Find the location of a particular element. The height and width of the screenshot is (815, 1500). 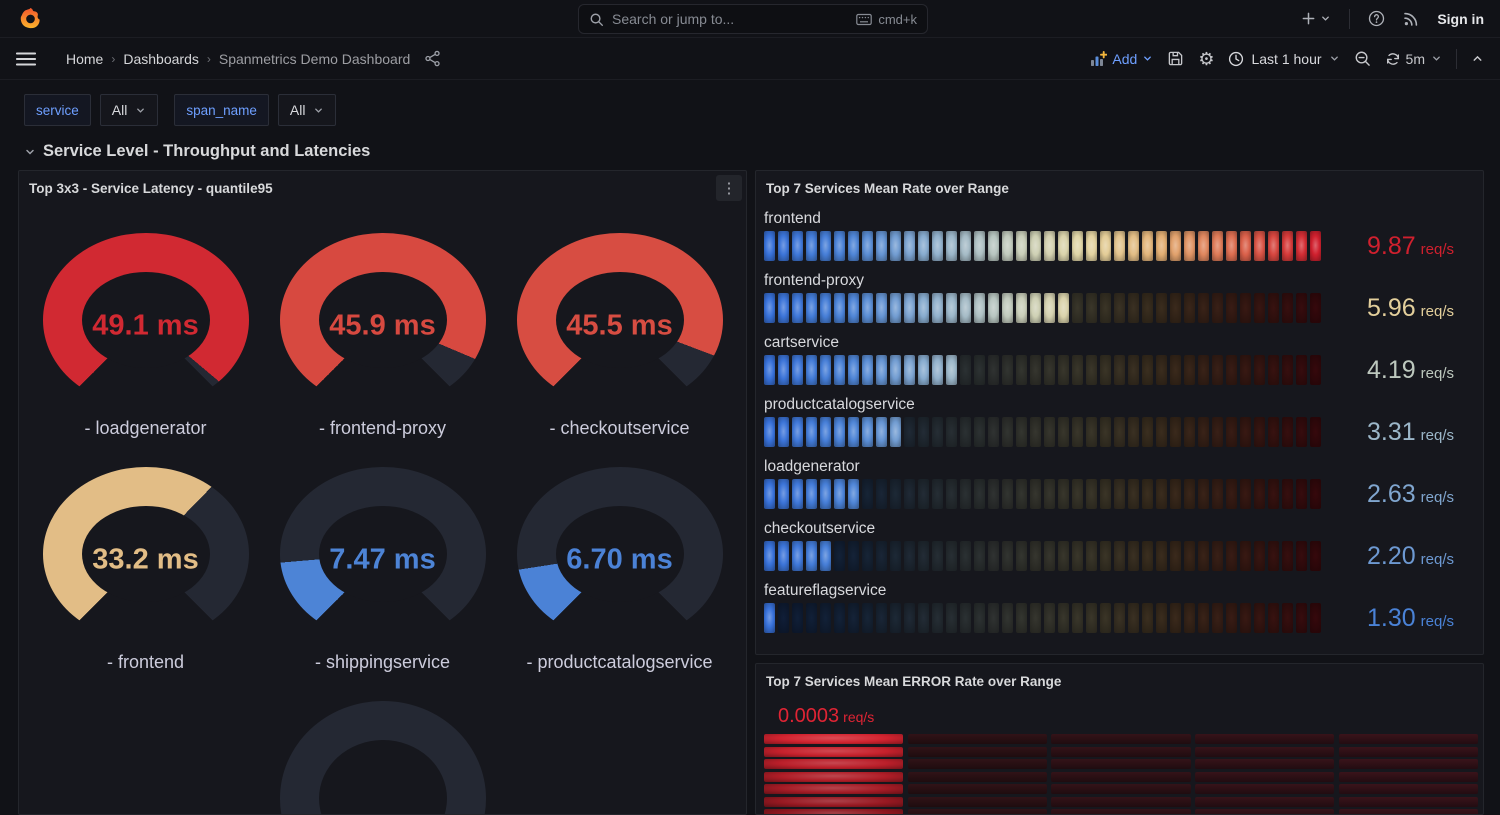

gauge-frontend-proxy: 45.9 ms - frontend-proxy is located at coordinates (382, 322).